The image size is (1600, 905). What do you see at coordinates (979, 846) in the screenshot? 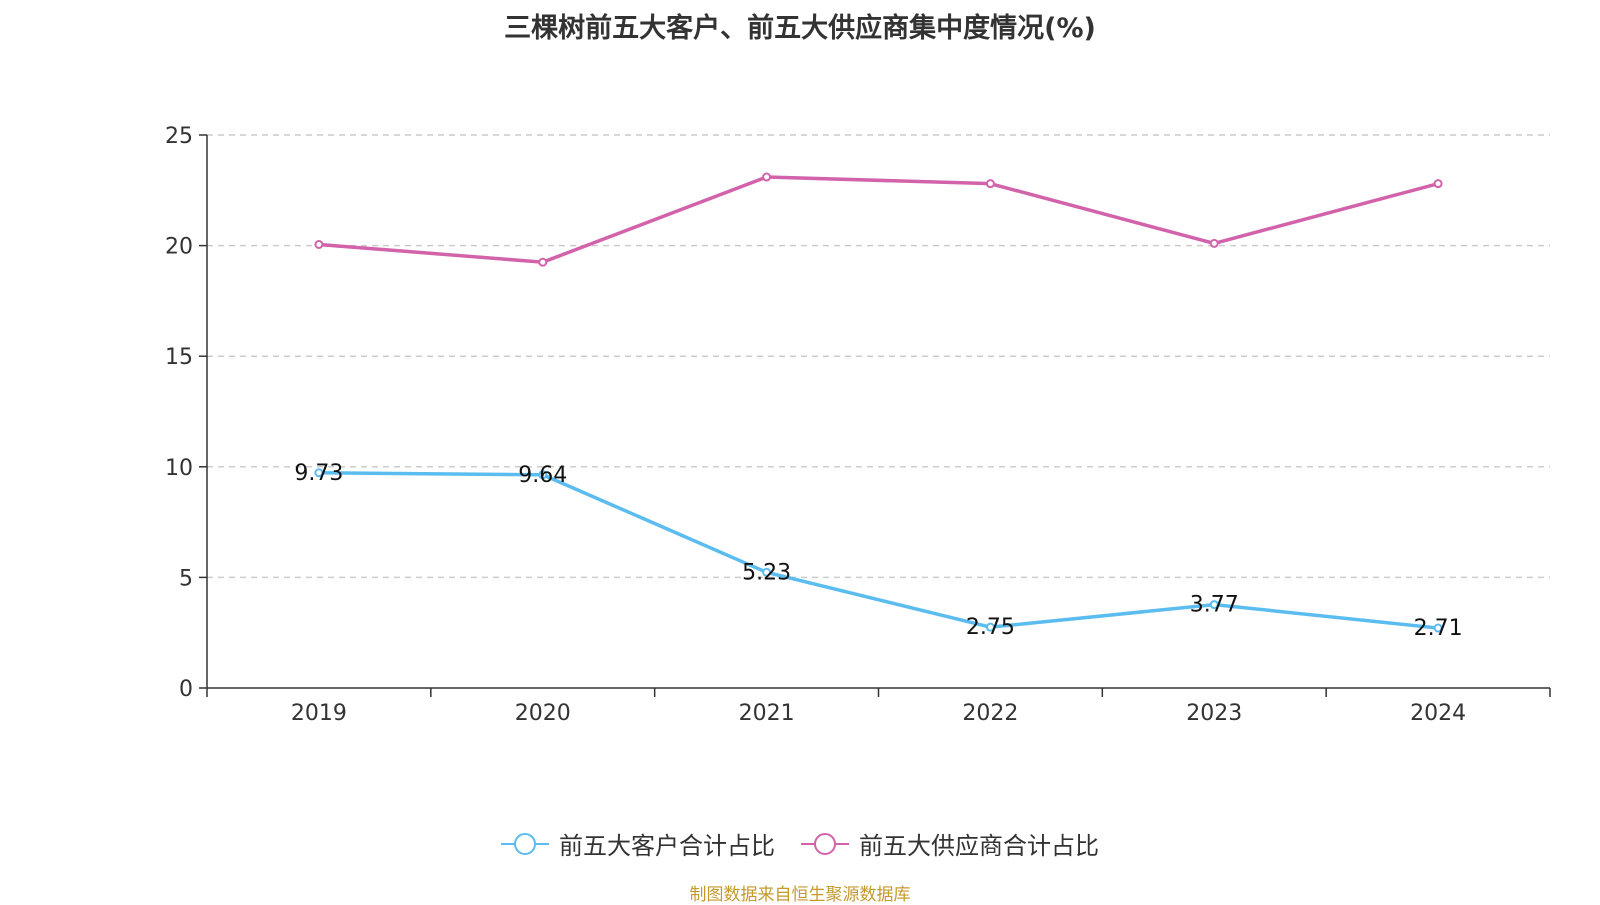
I see `legend-label-suppliers: 前五大供应商合计占比` at bounding box center [979, 846].